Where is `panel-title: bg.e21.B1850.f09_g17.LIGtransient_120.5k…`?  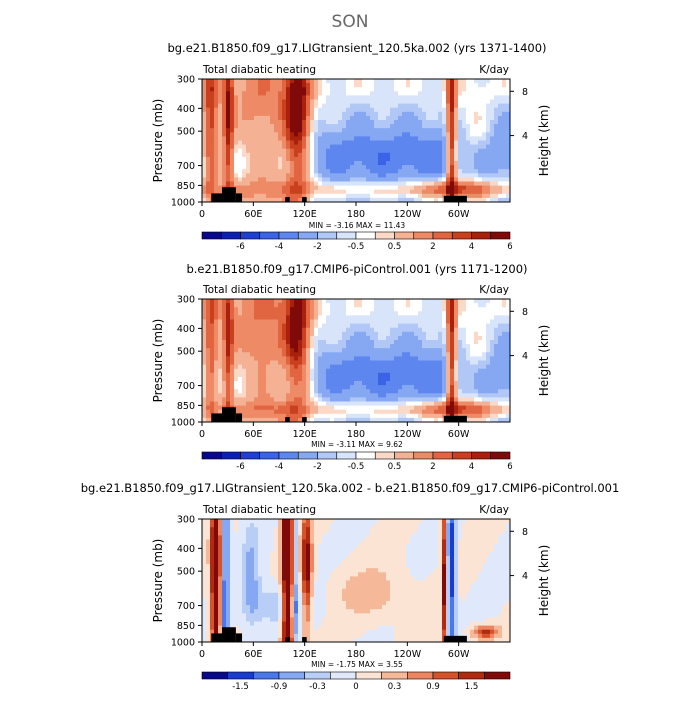
panel-title: bg.e21.B1850.f09_g17.LIGtransient_120.5k… is located at coordinates (350, 488).